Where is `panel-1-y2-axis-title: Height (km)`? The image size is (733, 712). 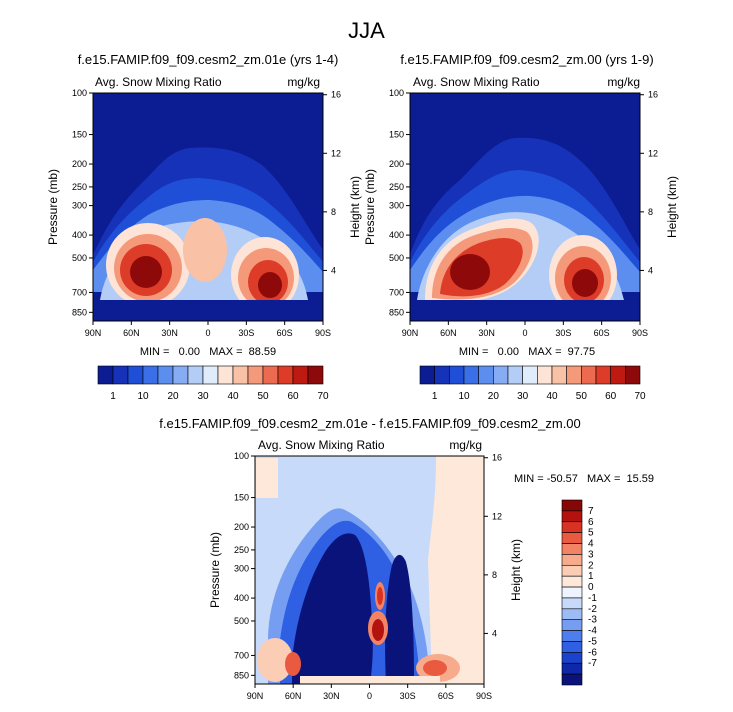
panel-1-y2-axis-title: Height (km) is located at coordinates (355, 207).